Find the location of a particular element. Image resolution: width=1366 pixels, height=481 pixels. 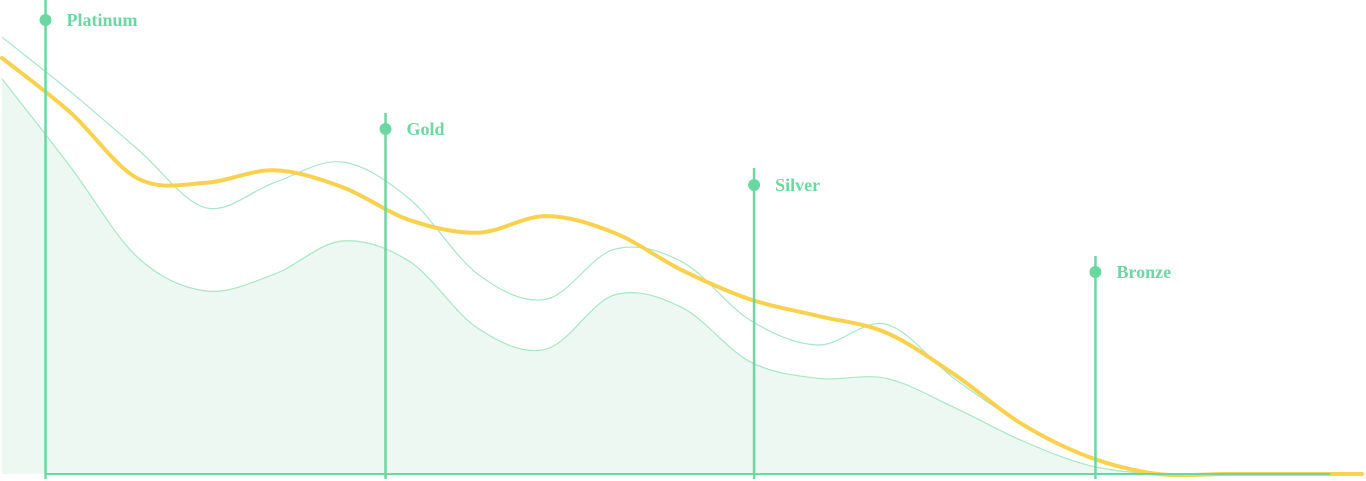

marker-dot-gold is located at coordinates (385, 129).